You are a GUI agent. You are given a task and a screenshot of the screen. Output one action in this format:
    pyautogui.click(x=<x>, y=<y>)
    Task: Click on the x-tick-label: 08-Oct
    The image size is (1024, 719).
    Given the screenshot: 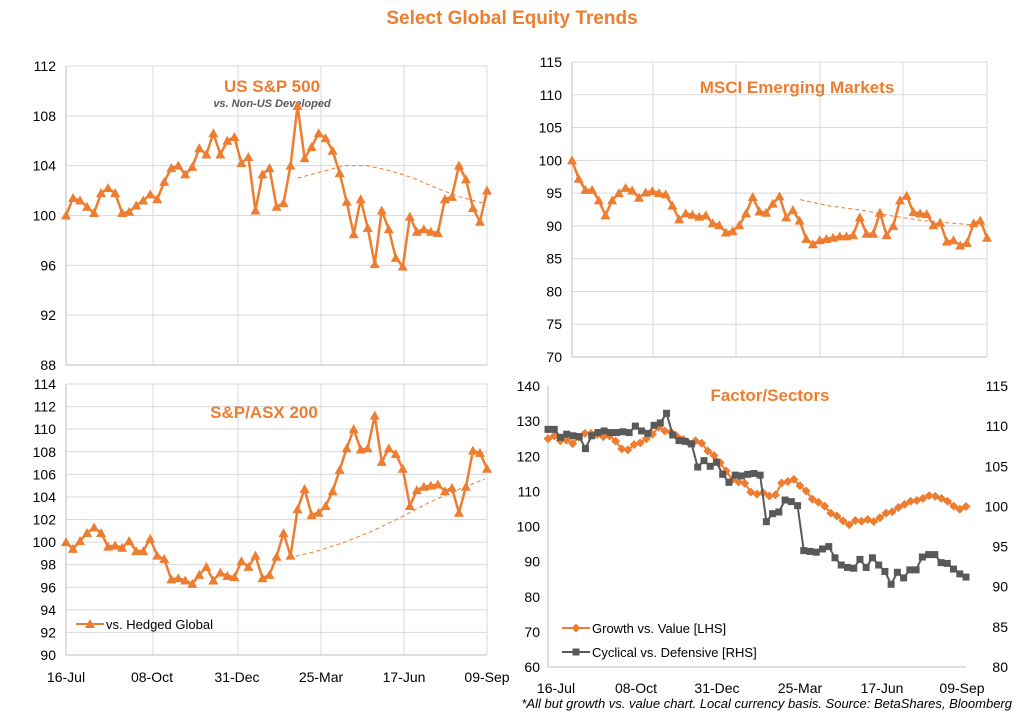 What is the action you would take?
    pyautogui.click(x=152, y=677)
    